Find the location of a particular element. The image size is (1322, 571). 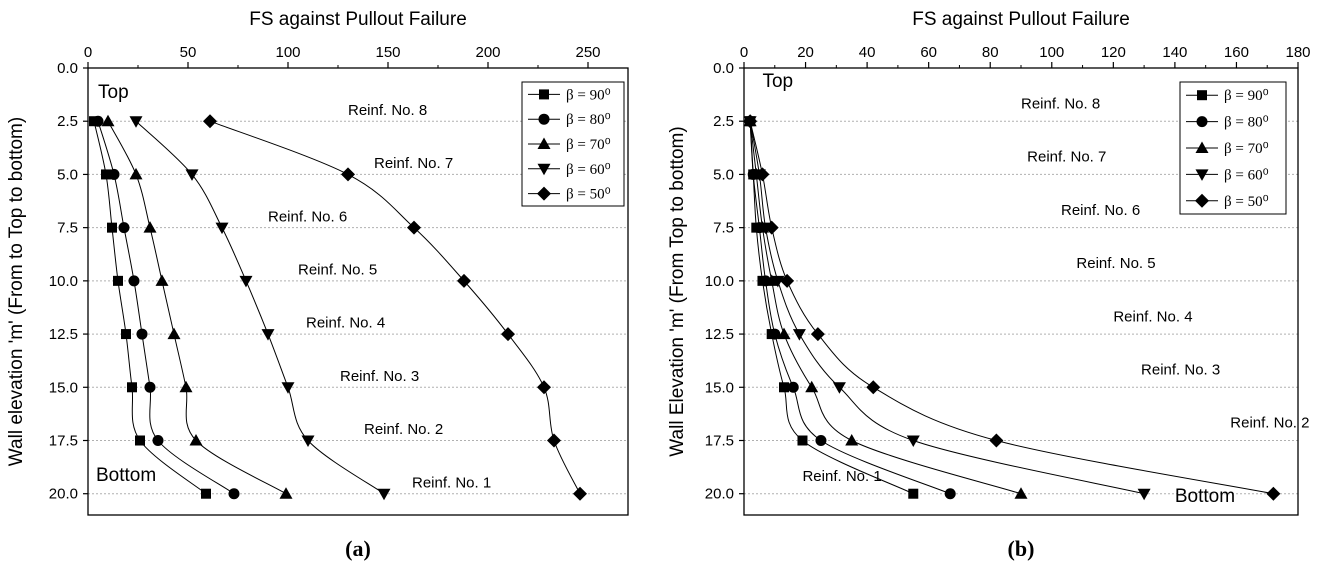

annotation-label: Reinf. No. 1 is located at coordinates (841, 476).